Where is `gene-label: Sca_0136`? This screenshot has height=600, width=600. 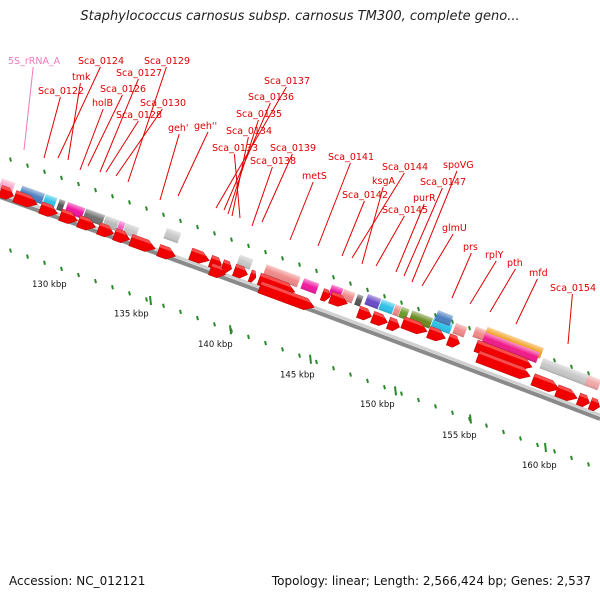 gene-label: Sca_0136 is located at coordinates (271, 97).